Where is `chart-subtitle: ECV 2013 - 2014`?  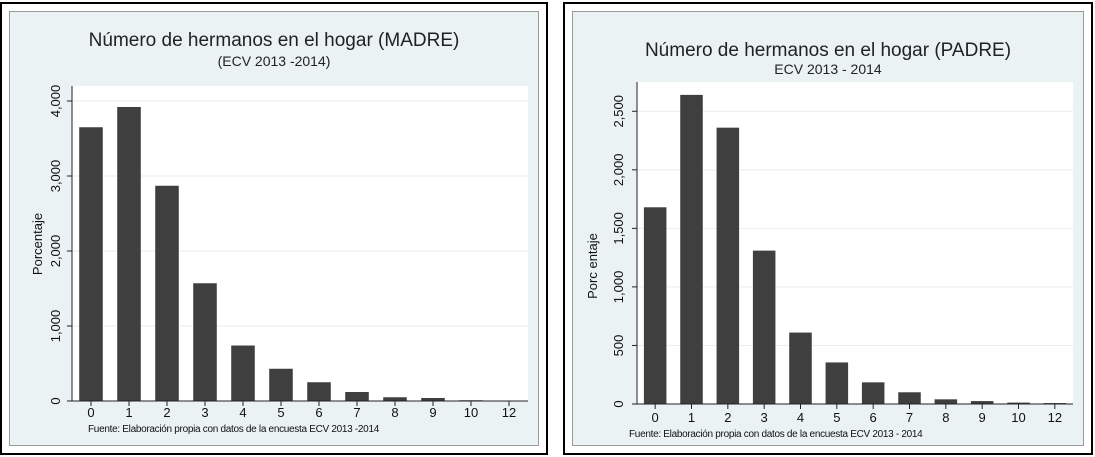 chart-subtitle: ECV 2013 - 2014 is located at coordinates (828, 69).